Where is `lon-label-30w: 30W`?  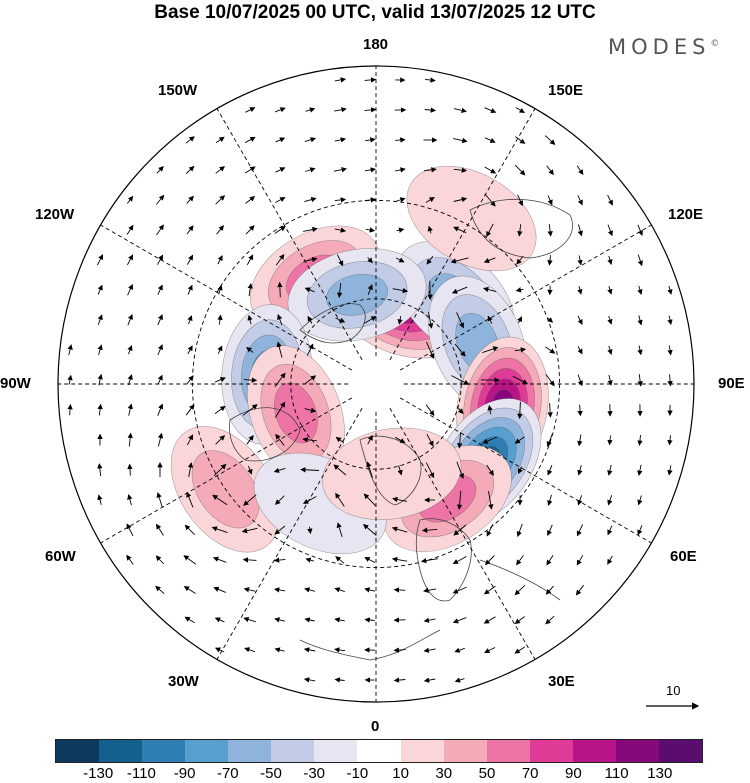 lon-label-30w: 30W is located at coordinates (183, 681).